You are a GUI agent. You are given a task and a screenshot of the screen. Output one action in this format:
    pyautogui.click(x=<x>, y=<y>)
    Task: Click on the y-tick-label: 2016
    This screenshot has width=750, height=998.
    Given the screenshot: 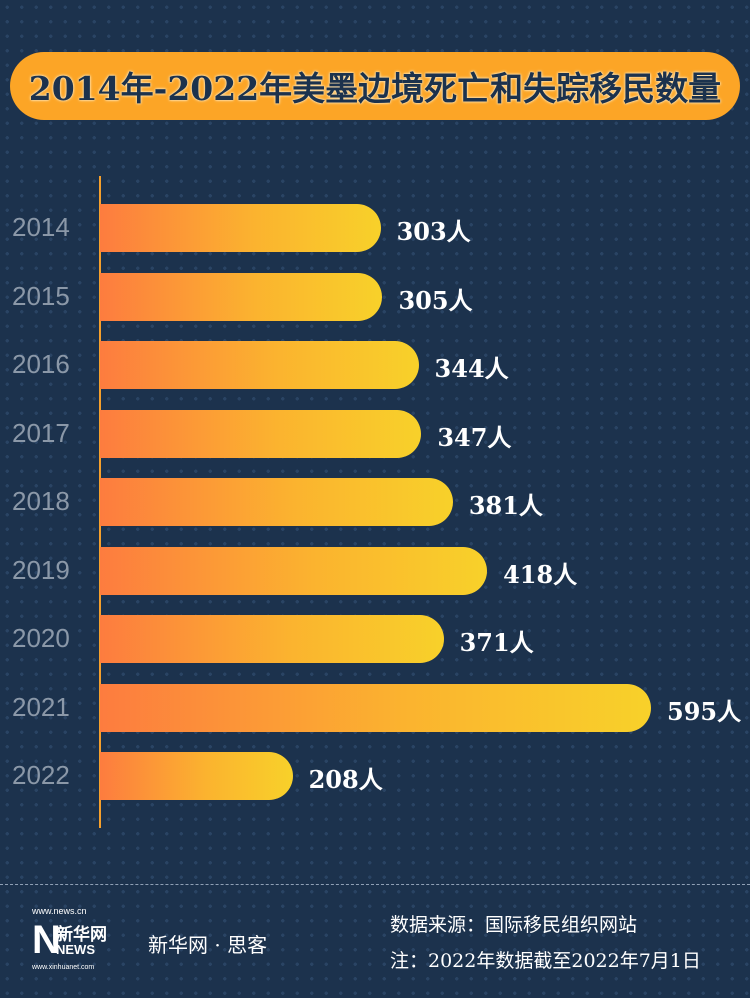 What is the action you would take?
    pyautogui.click(x=41, y=364)
    